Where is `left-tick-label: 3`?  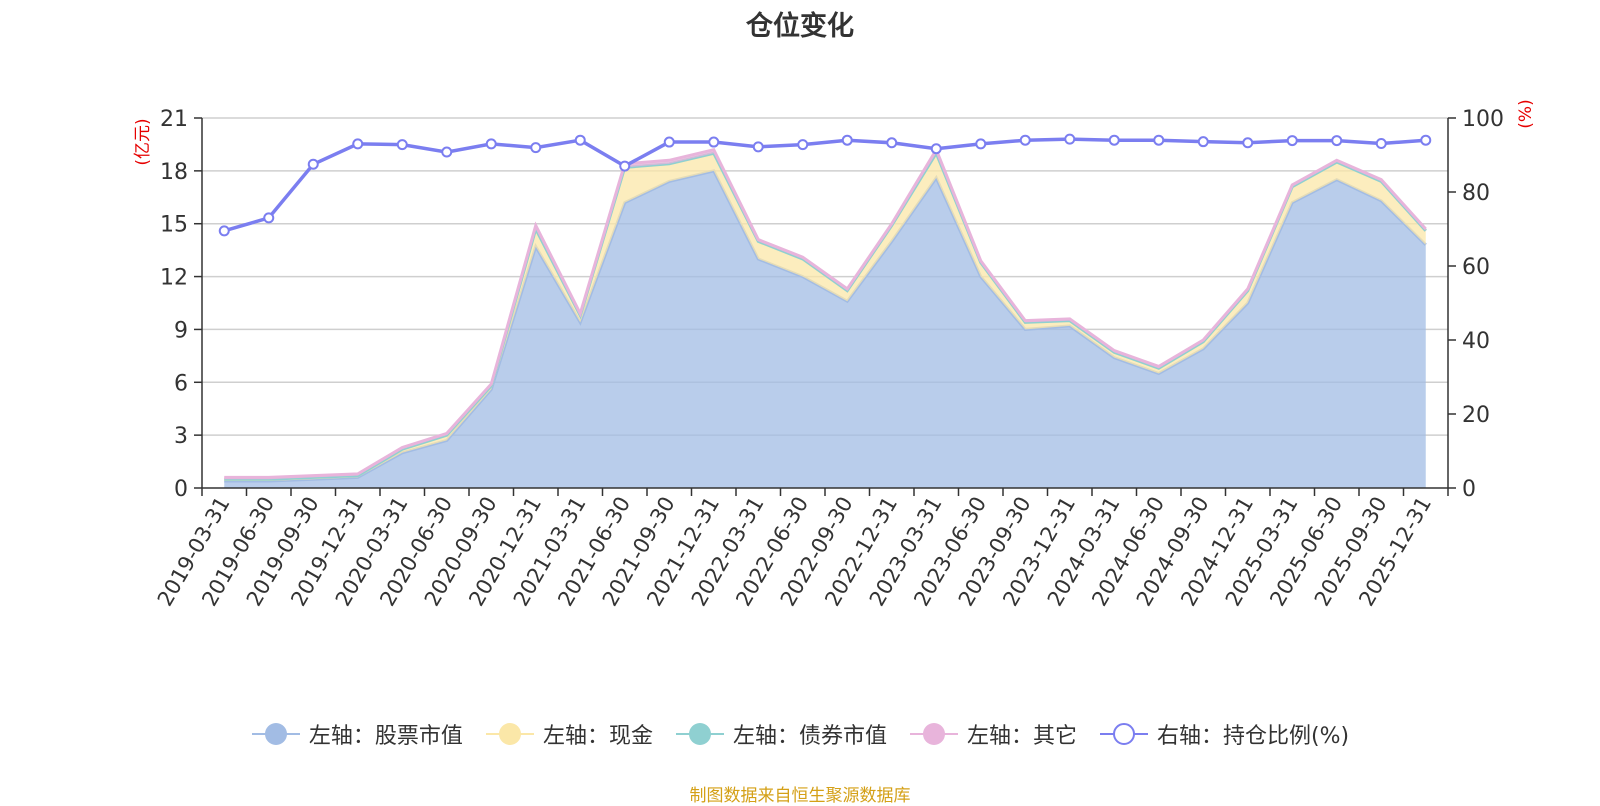
left-tick-label: 3 is located at coordinates (181, 436).